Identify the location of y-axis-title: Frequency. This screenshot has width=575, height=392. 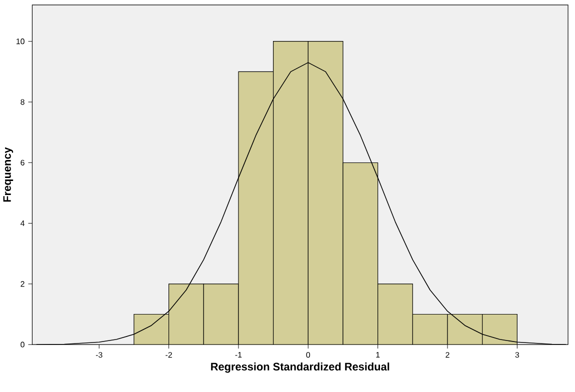
(8, 174).